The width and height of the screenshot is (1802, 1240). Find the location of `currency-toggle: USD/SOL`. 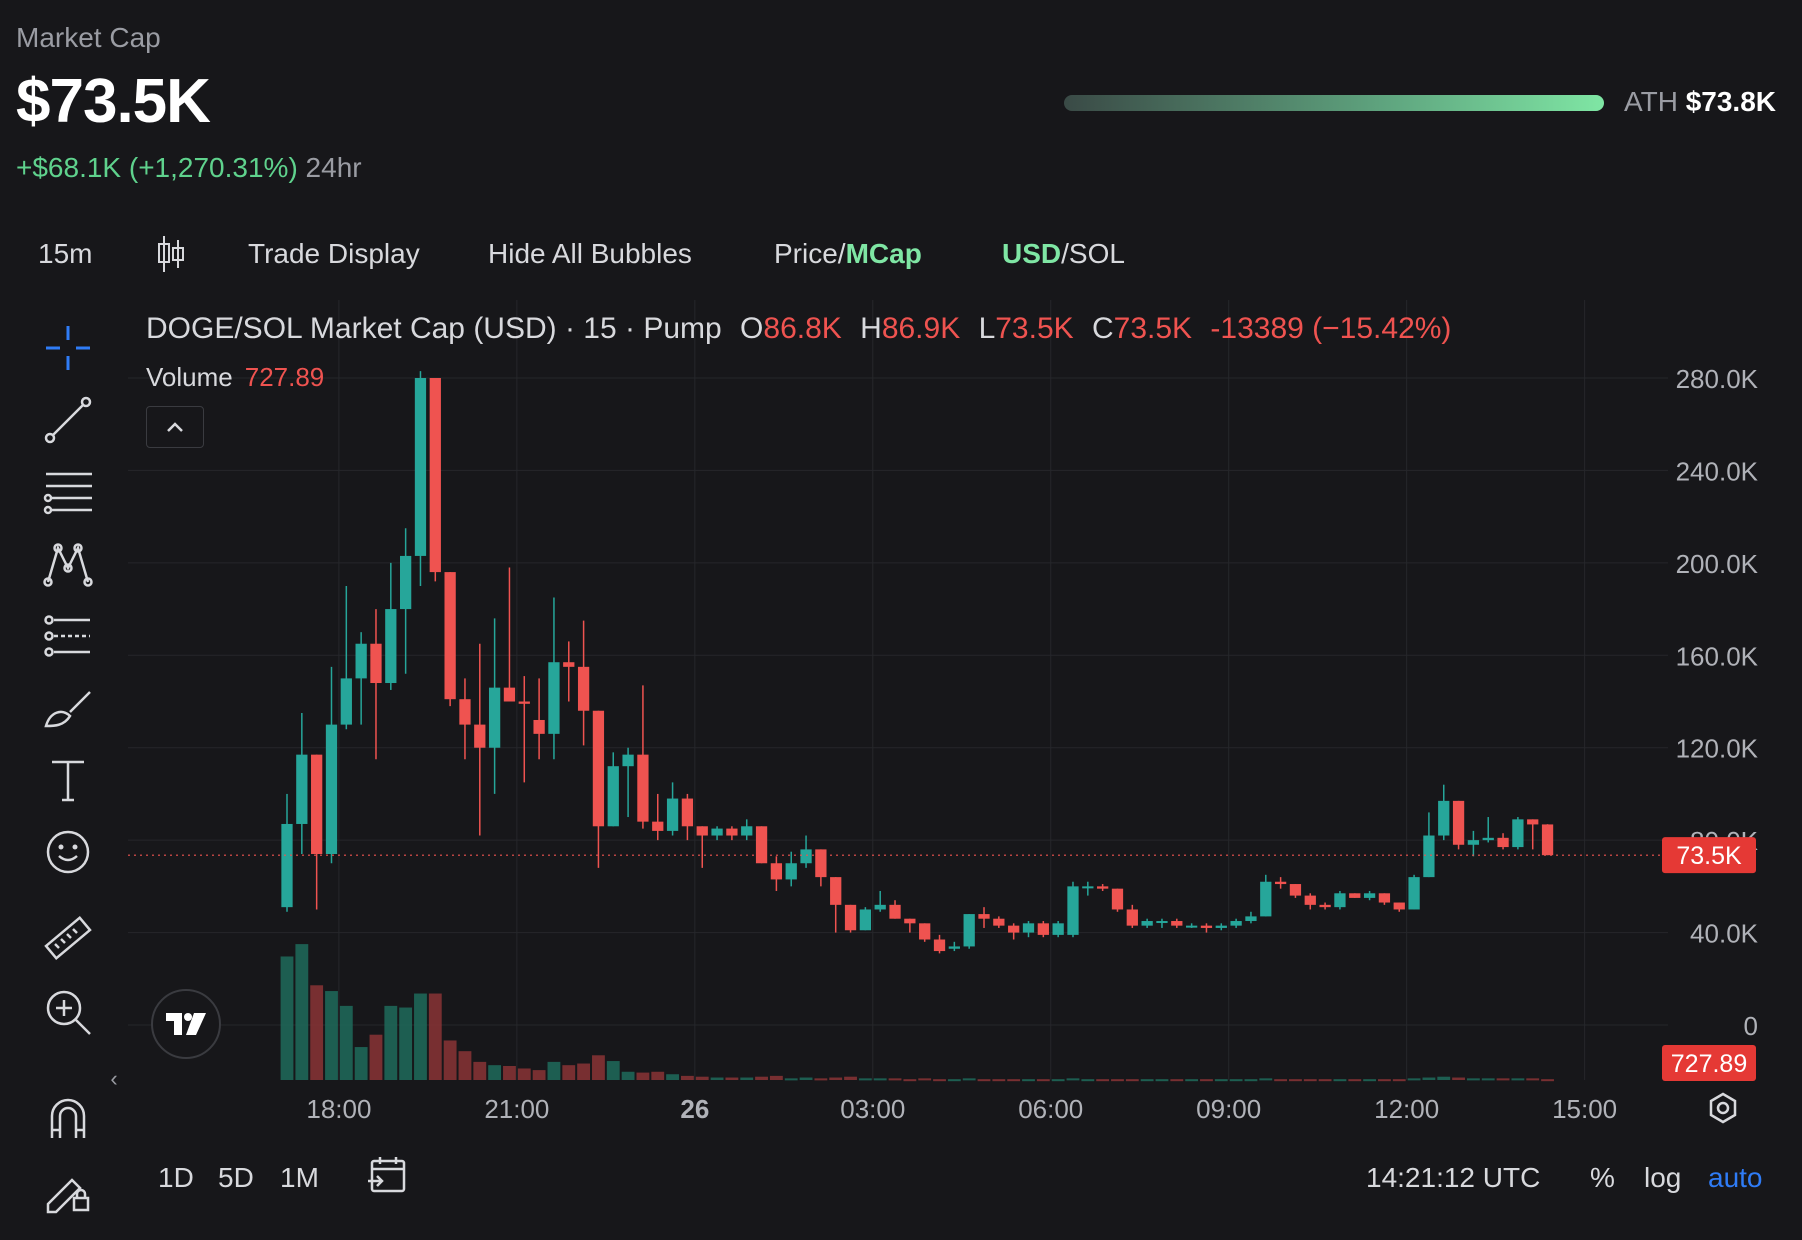

currency-toggle: USD/SOL is located at coordinates (1063, 254).